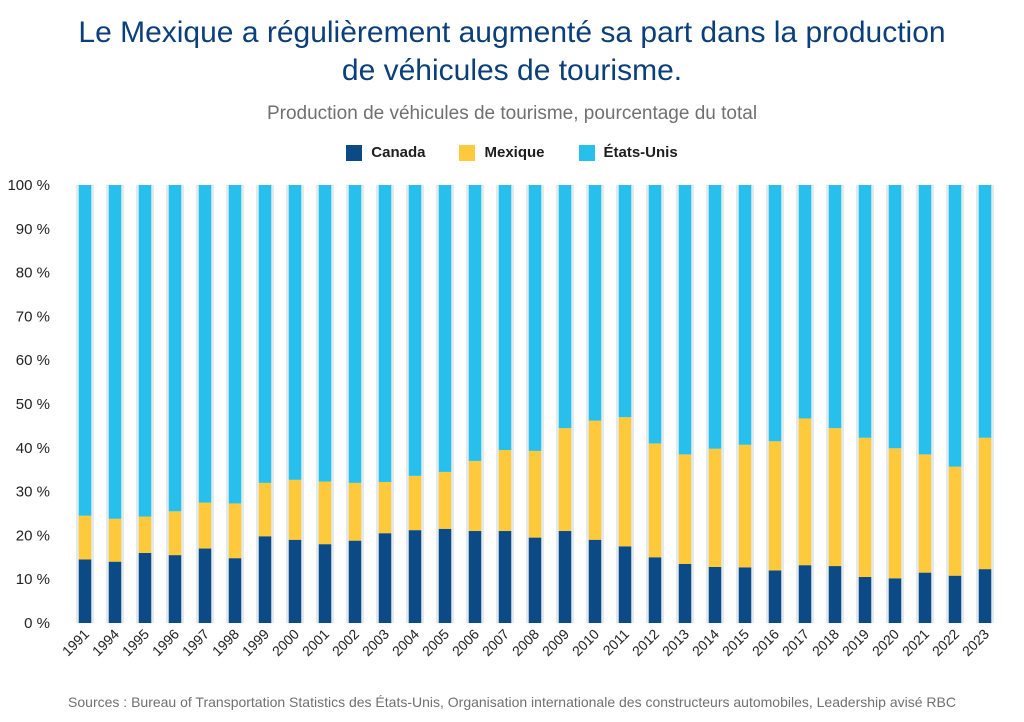 The width and height of the screenshot is (1024, 722). What do you see at coordinates (165, 642) in the screenshot?
I see `x-tick-label: 1996` at bounding box center [165, 642].